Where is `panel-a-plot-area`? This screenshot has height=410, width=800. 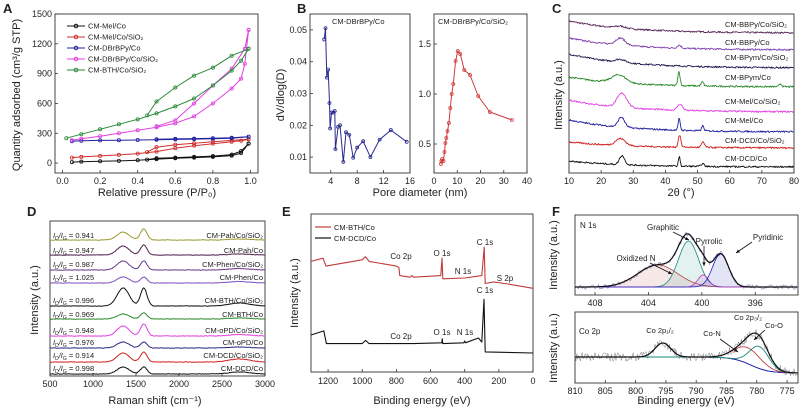
panel-a-plot-area is located at coordinates (156, 93).